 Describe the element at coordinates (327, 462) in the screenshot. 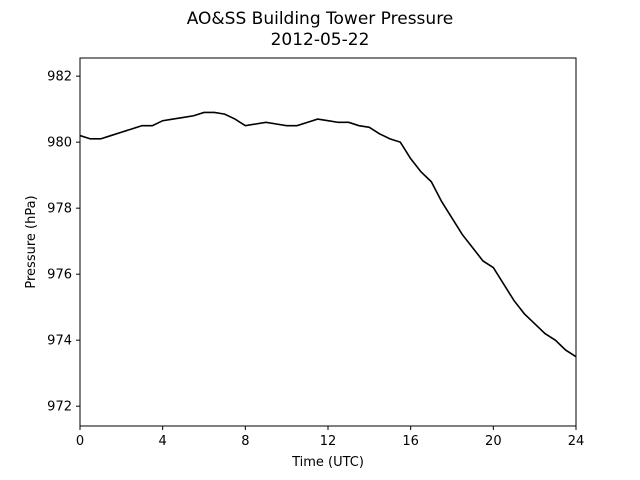

I see `x-axis-label: Time (UTC)` at that location.